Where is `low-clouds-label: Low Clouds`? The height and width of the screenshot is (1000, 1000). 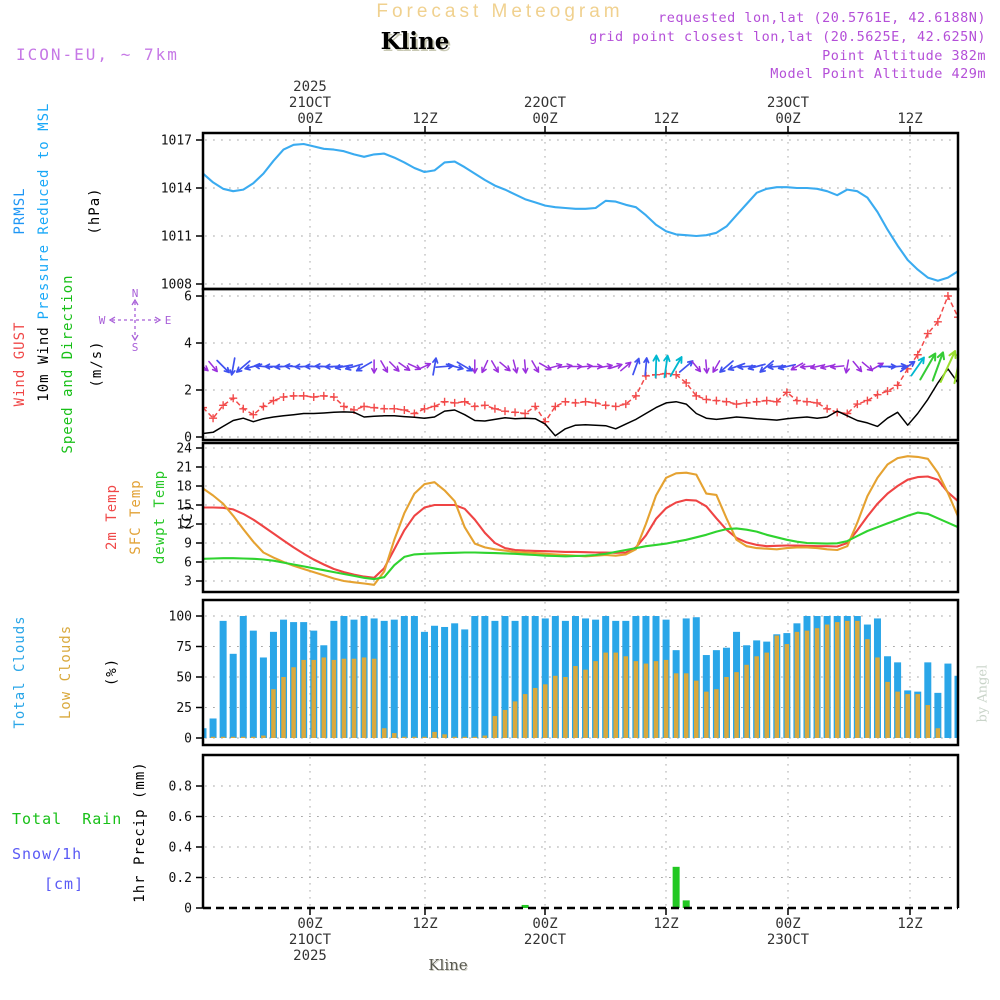
low-clouds-label: Low Clouds is located at coordinates (66, 672).